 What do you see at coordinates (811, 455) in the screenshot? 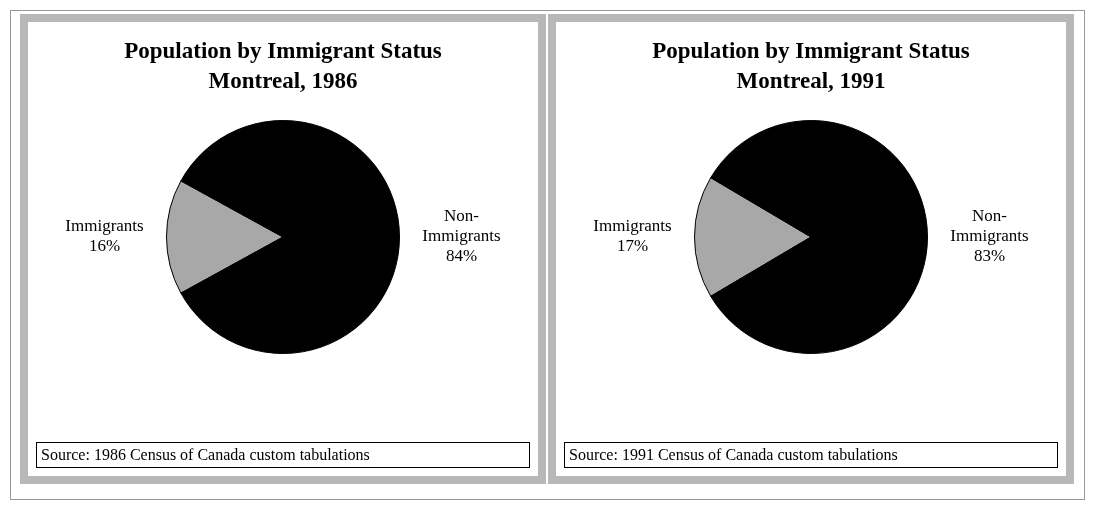
I see `source-note: Source: 1991 Census of Canada custom tabulations` at bounding box center [811, 455].